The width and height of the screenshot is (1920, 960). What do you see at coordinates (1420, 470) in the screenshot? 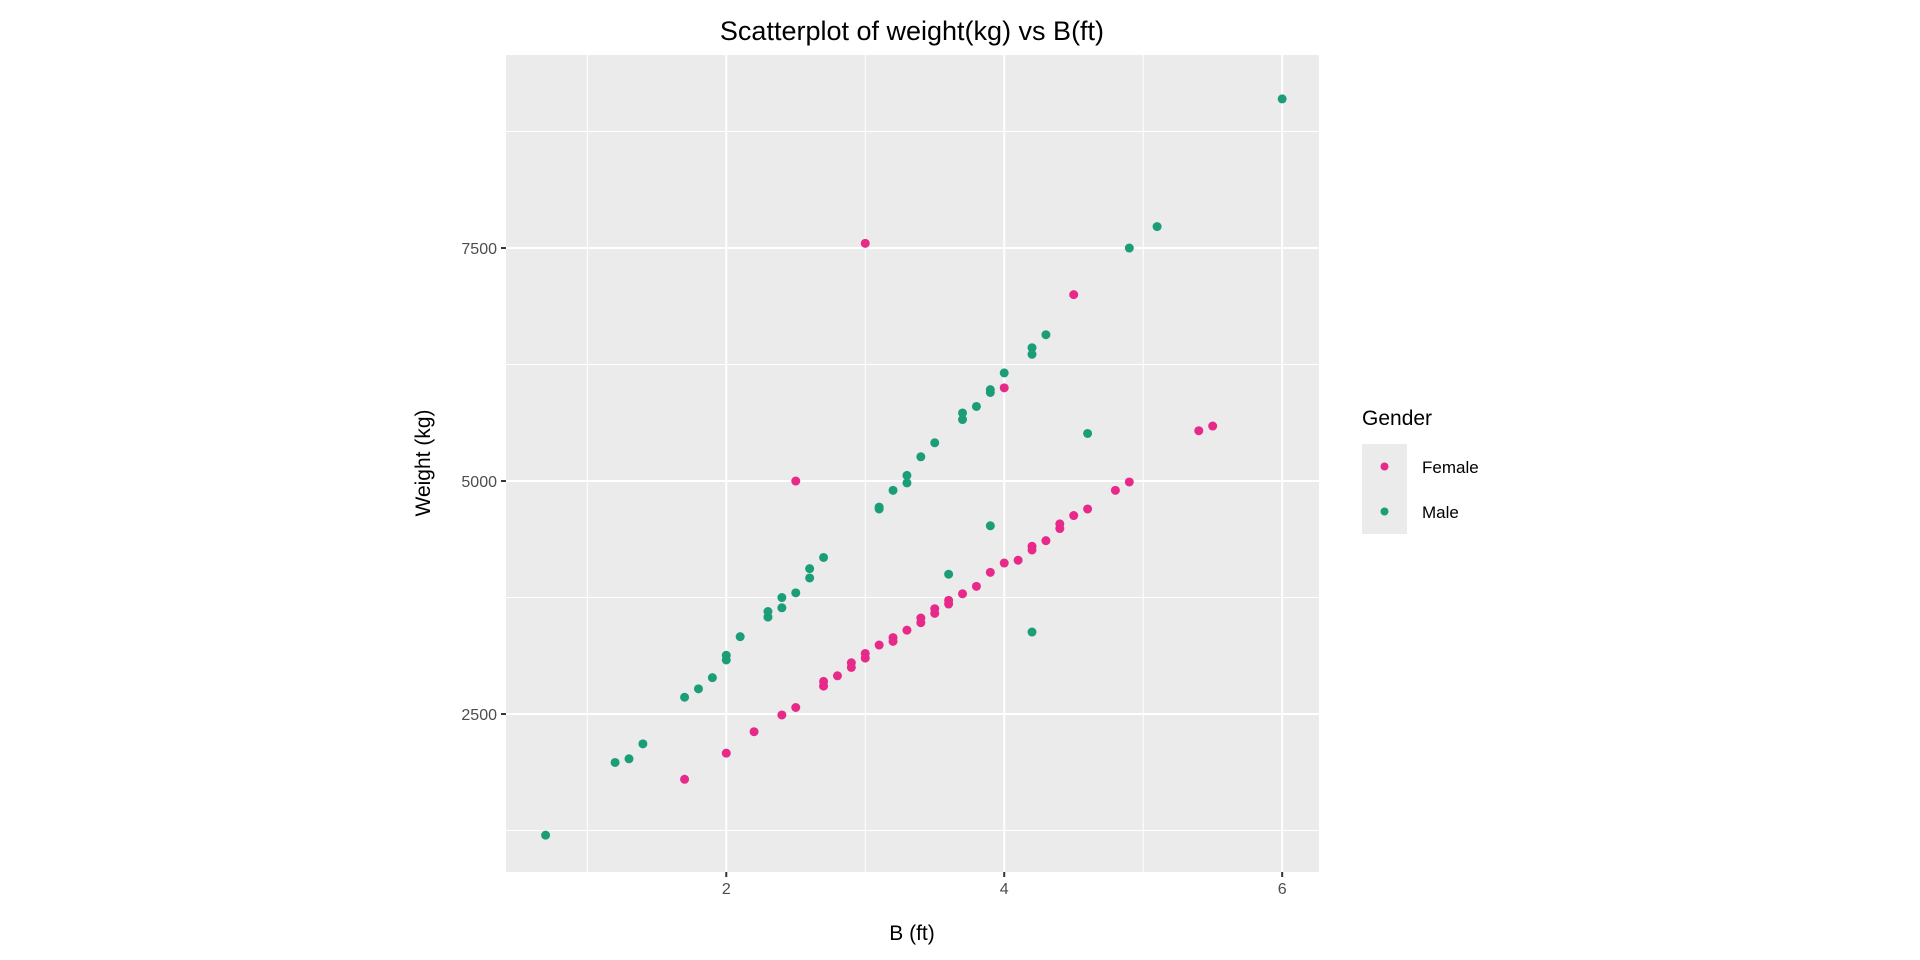
I see `legend: Gender Female Male` at bounding box center [1420, 470].